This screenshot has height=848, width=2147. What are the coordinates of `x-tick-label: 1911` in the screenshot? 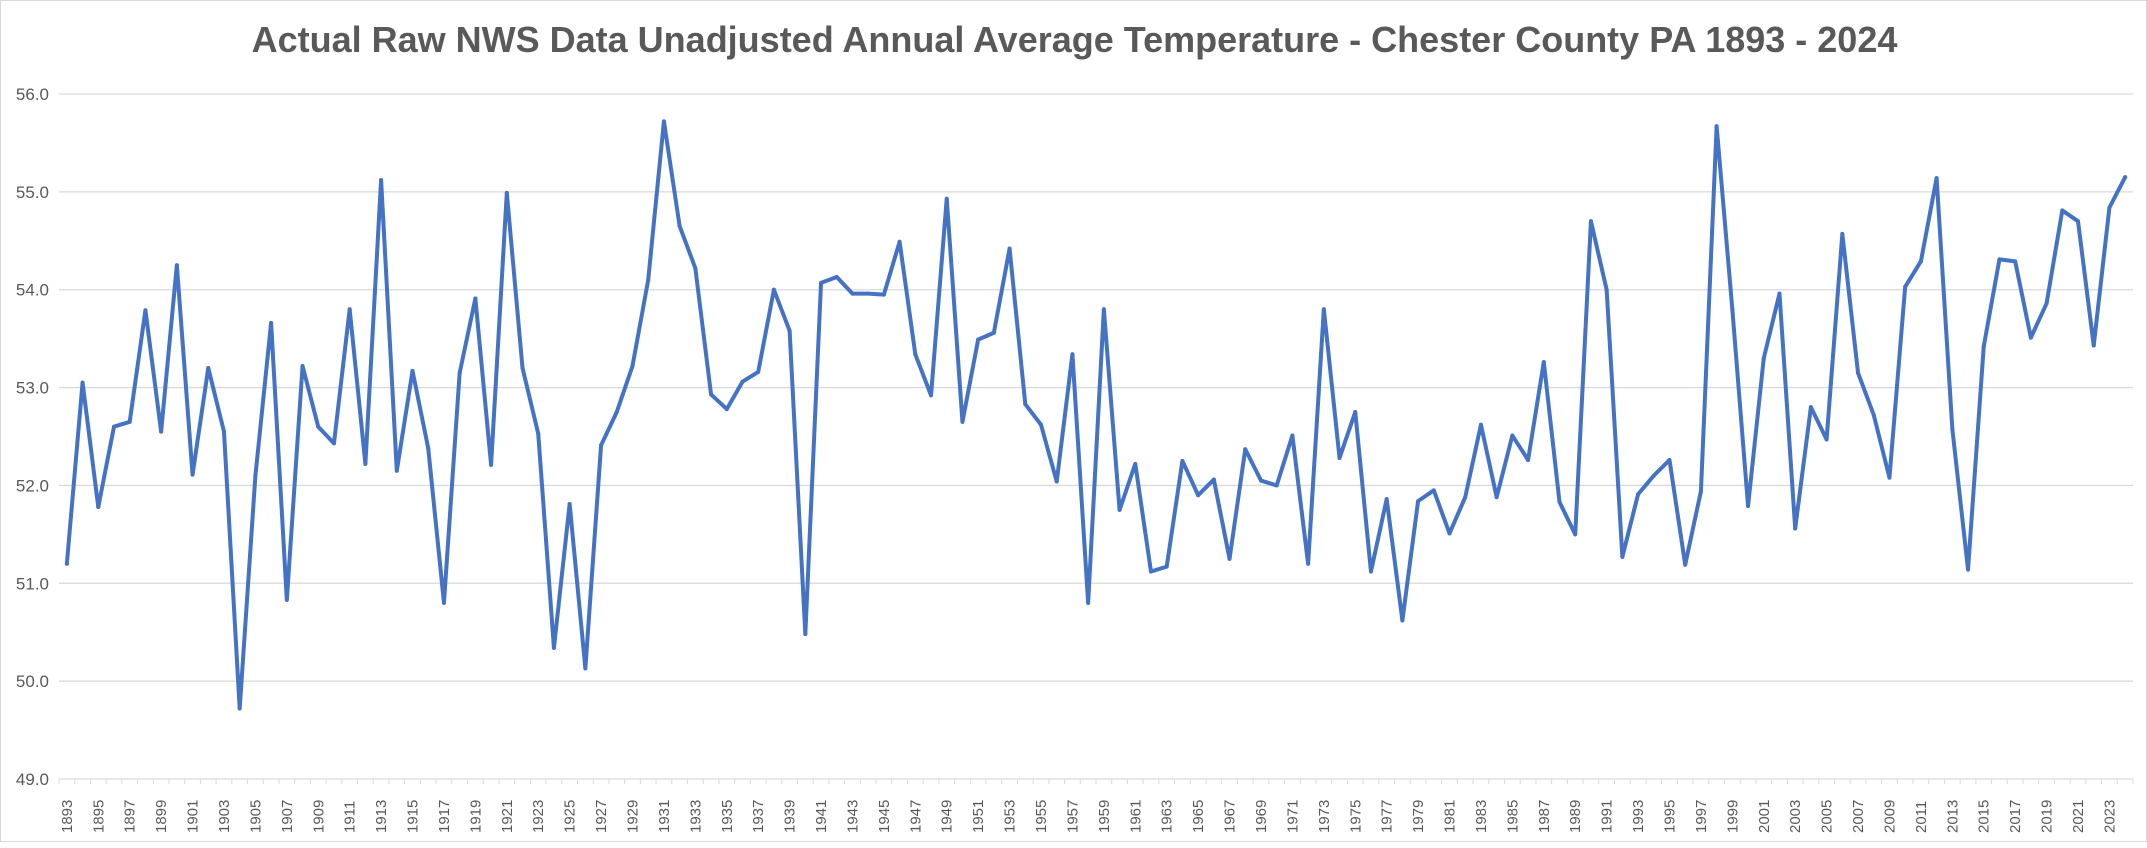 It's located at (350, 817).